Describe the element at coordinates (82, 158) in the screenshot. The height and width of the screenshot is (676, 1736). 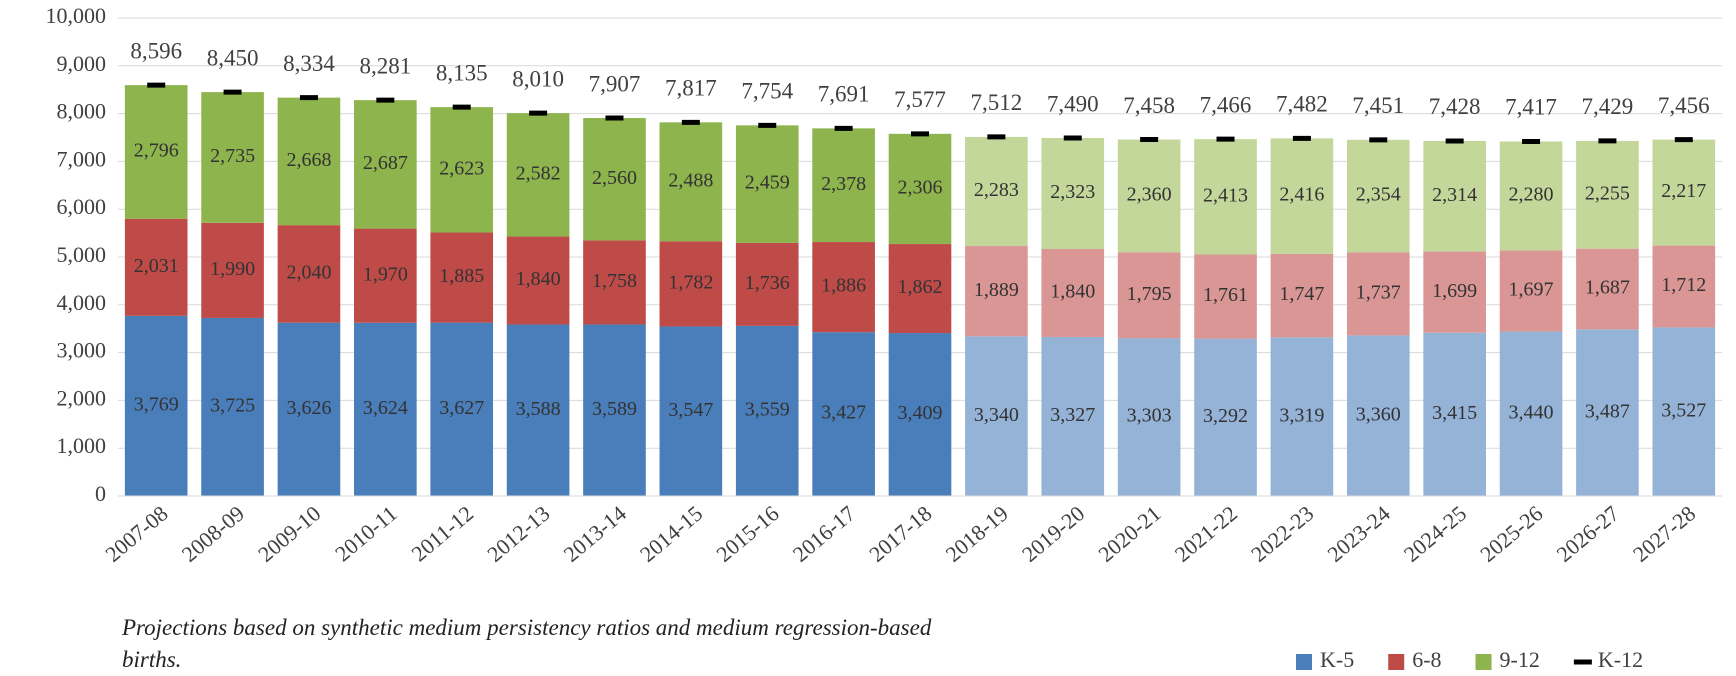
I see `y-tick-label: 7,000` at that location.